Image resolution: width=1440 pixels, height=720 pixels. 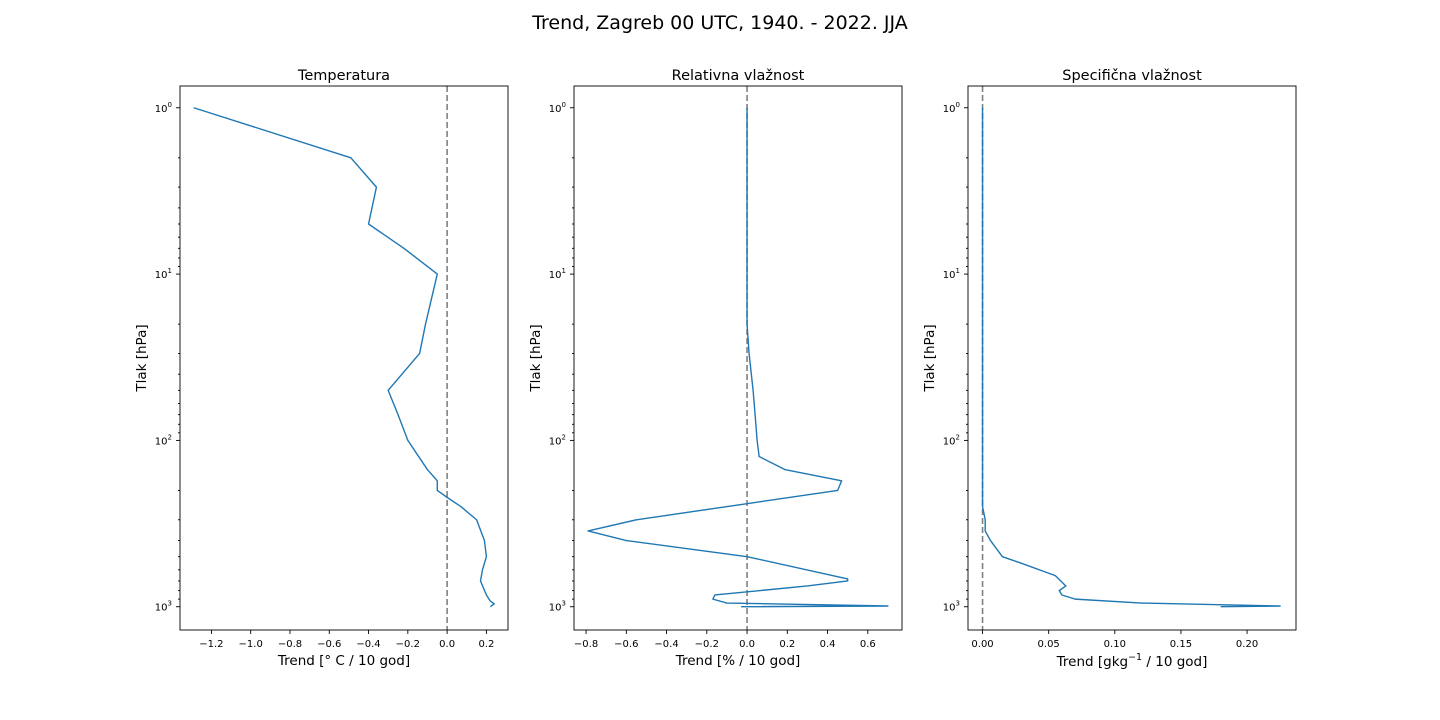 I want to click on panel-title: Temperatura, so click(x=343, y=76).